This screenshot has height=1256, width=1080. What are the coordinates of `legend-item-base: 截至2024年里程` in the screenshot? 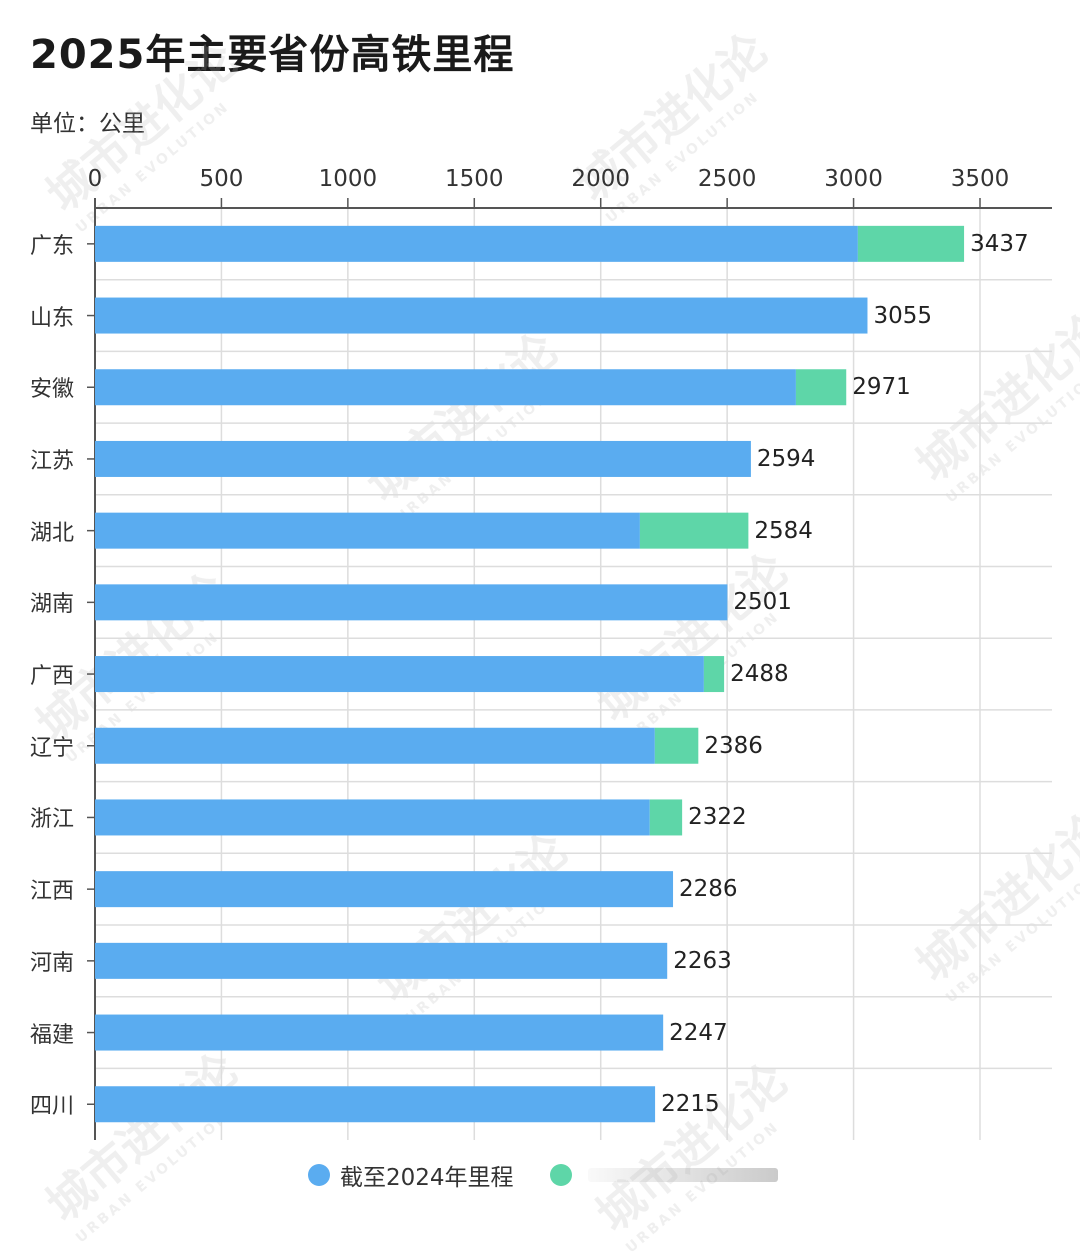 It's located at (411, 1175).